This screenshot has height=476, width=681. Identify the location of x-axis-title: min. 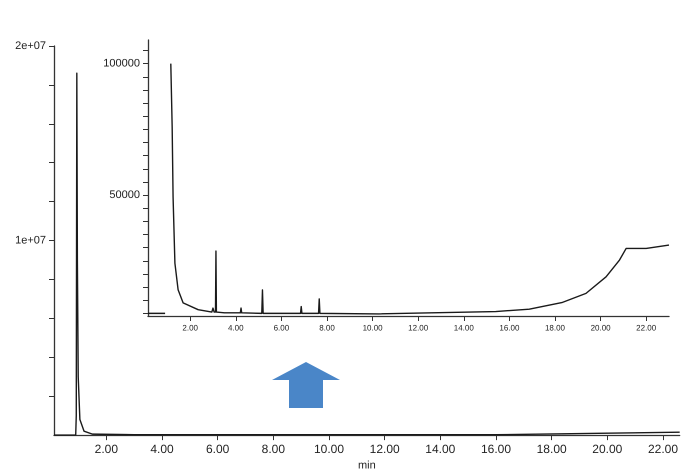
(367, 466).